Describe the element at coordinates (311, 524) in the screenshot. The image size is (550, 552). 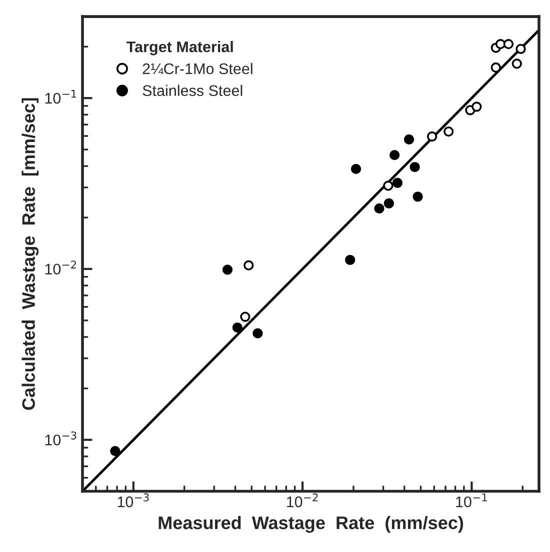
I see `x-axis-title: Measured Wastage Rate (mm/sec)` at that location.